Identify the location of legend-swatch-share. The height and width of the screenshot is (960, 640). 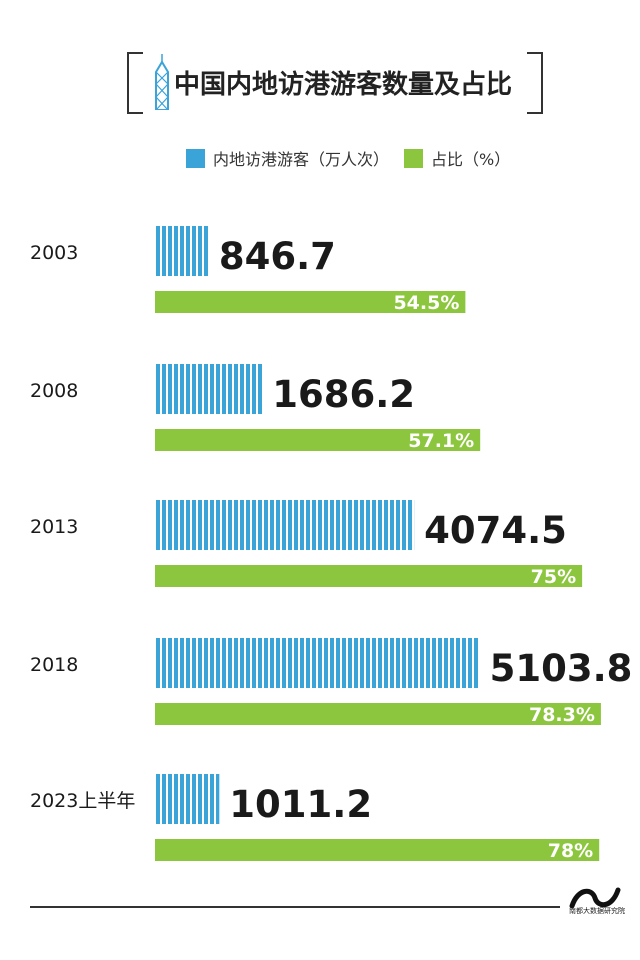
(413, 158).